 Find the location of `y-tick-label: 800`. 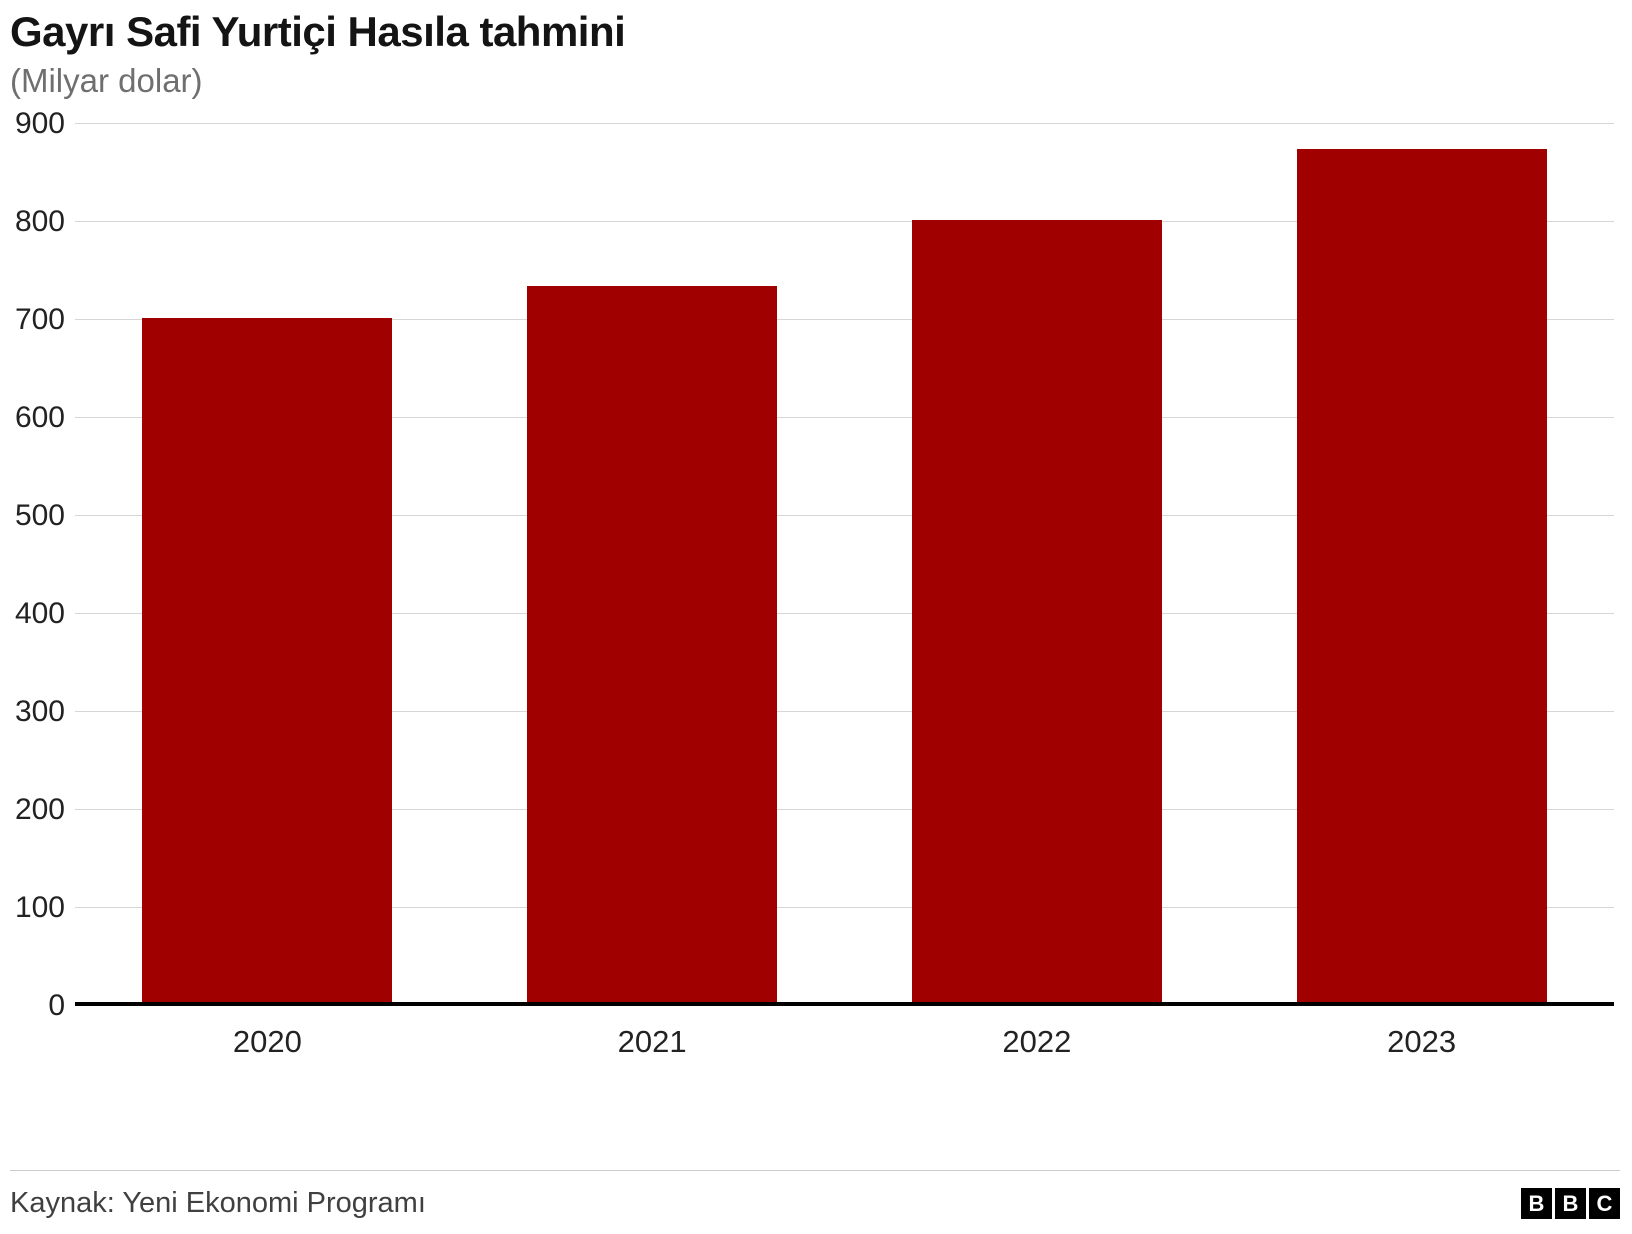

y-tick-label: 800 is located at coordinates (39, 222).